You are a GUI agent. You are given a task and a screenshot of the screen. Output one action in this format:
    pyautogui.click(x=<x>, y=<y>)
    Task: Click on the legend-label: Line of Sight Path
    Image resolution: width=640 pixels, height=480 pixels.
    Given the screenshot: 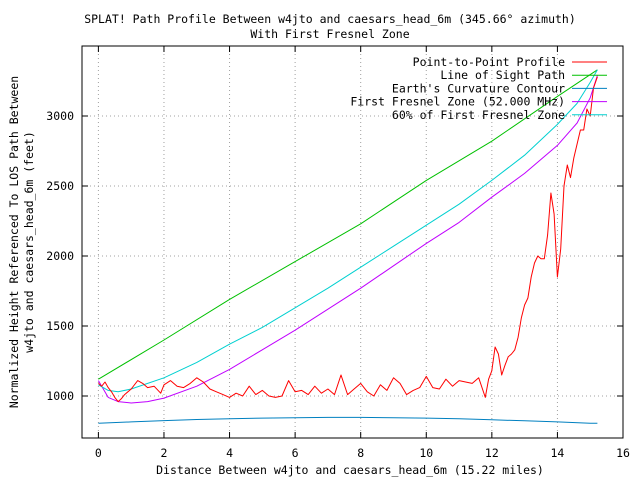 What is the action you would take?
    pyautogui.click(x=502, y=75)
    